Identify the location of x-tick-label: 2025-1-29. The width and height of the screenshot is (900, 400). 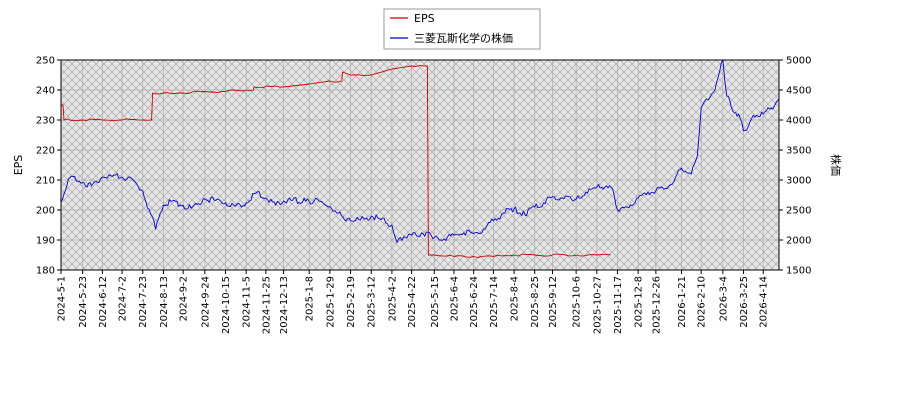
(330, 302).